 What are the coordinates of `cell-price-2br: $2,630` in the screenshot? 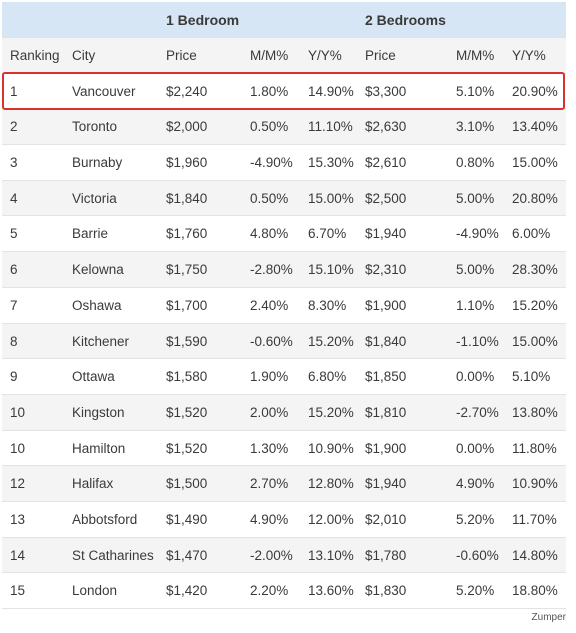 It's located at (386, 127).